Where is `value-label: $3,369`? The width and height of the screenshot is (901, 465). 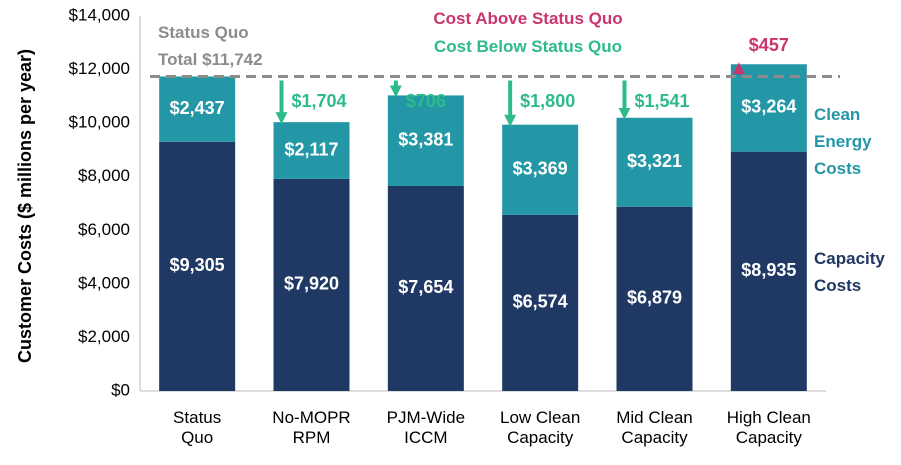 value-label: $3,369 is located at coordinates (540, 169).